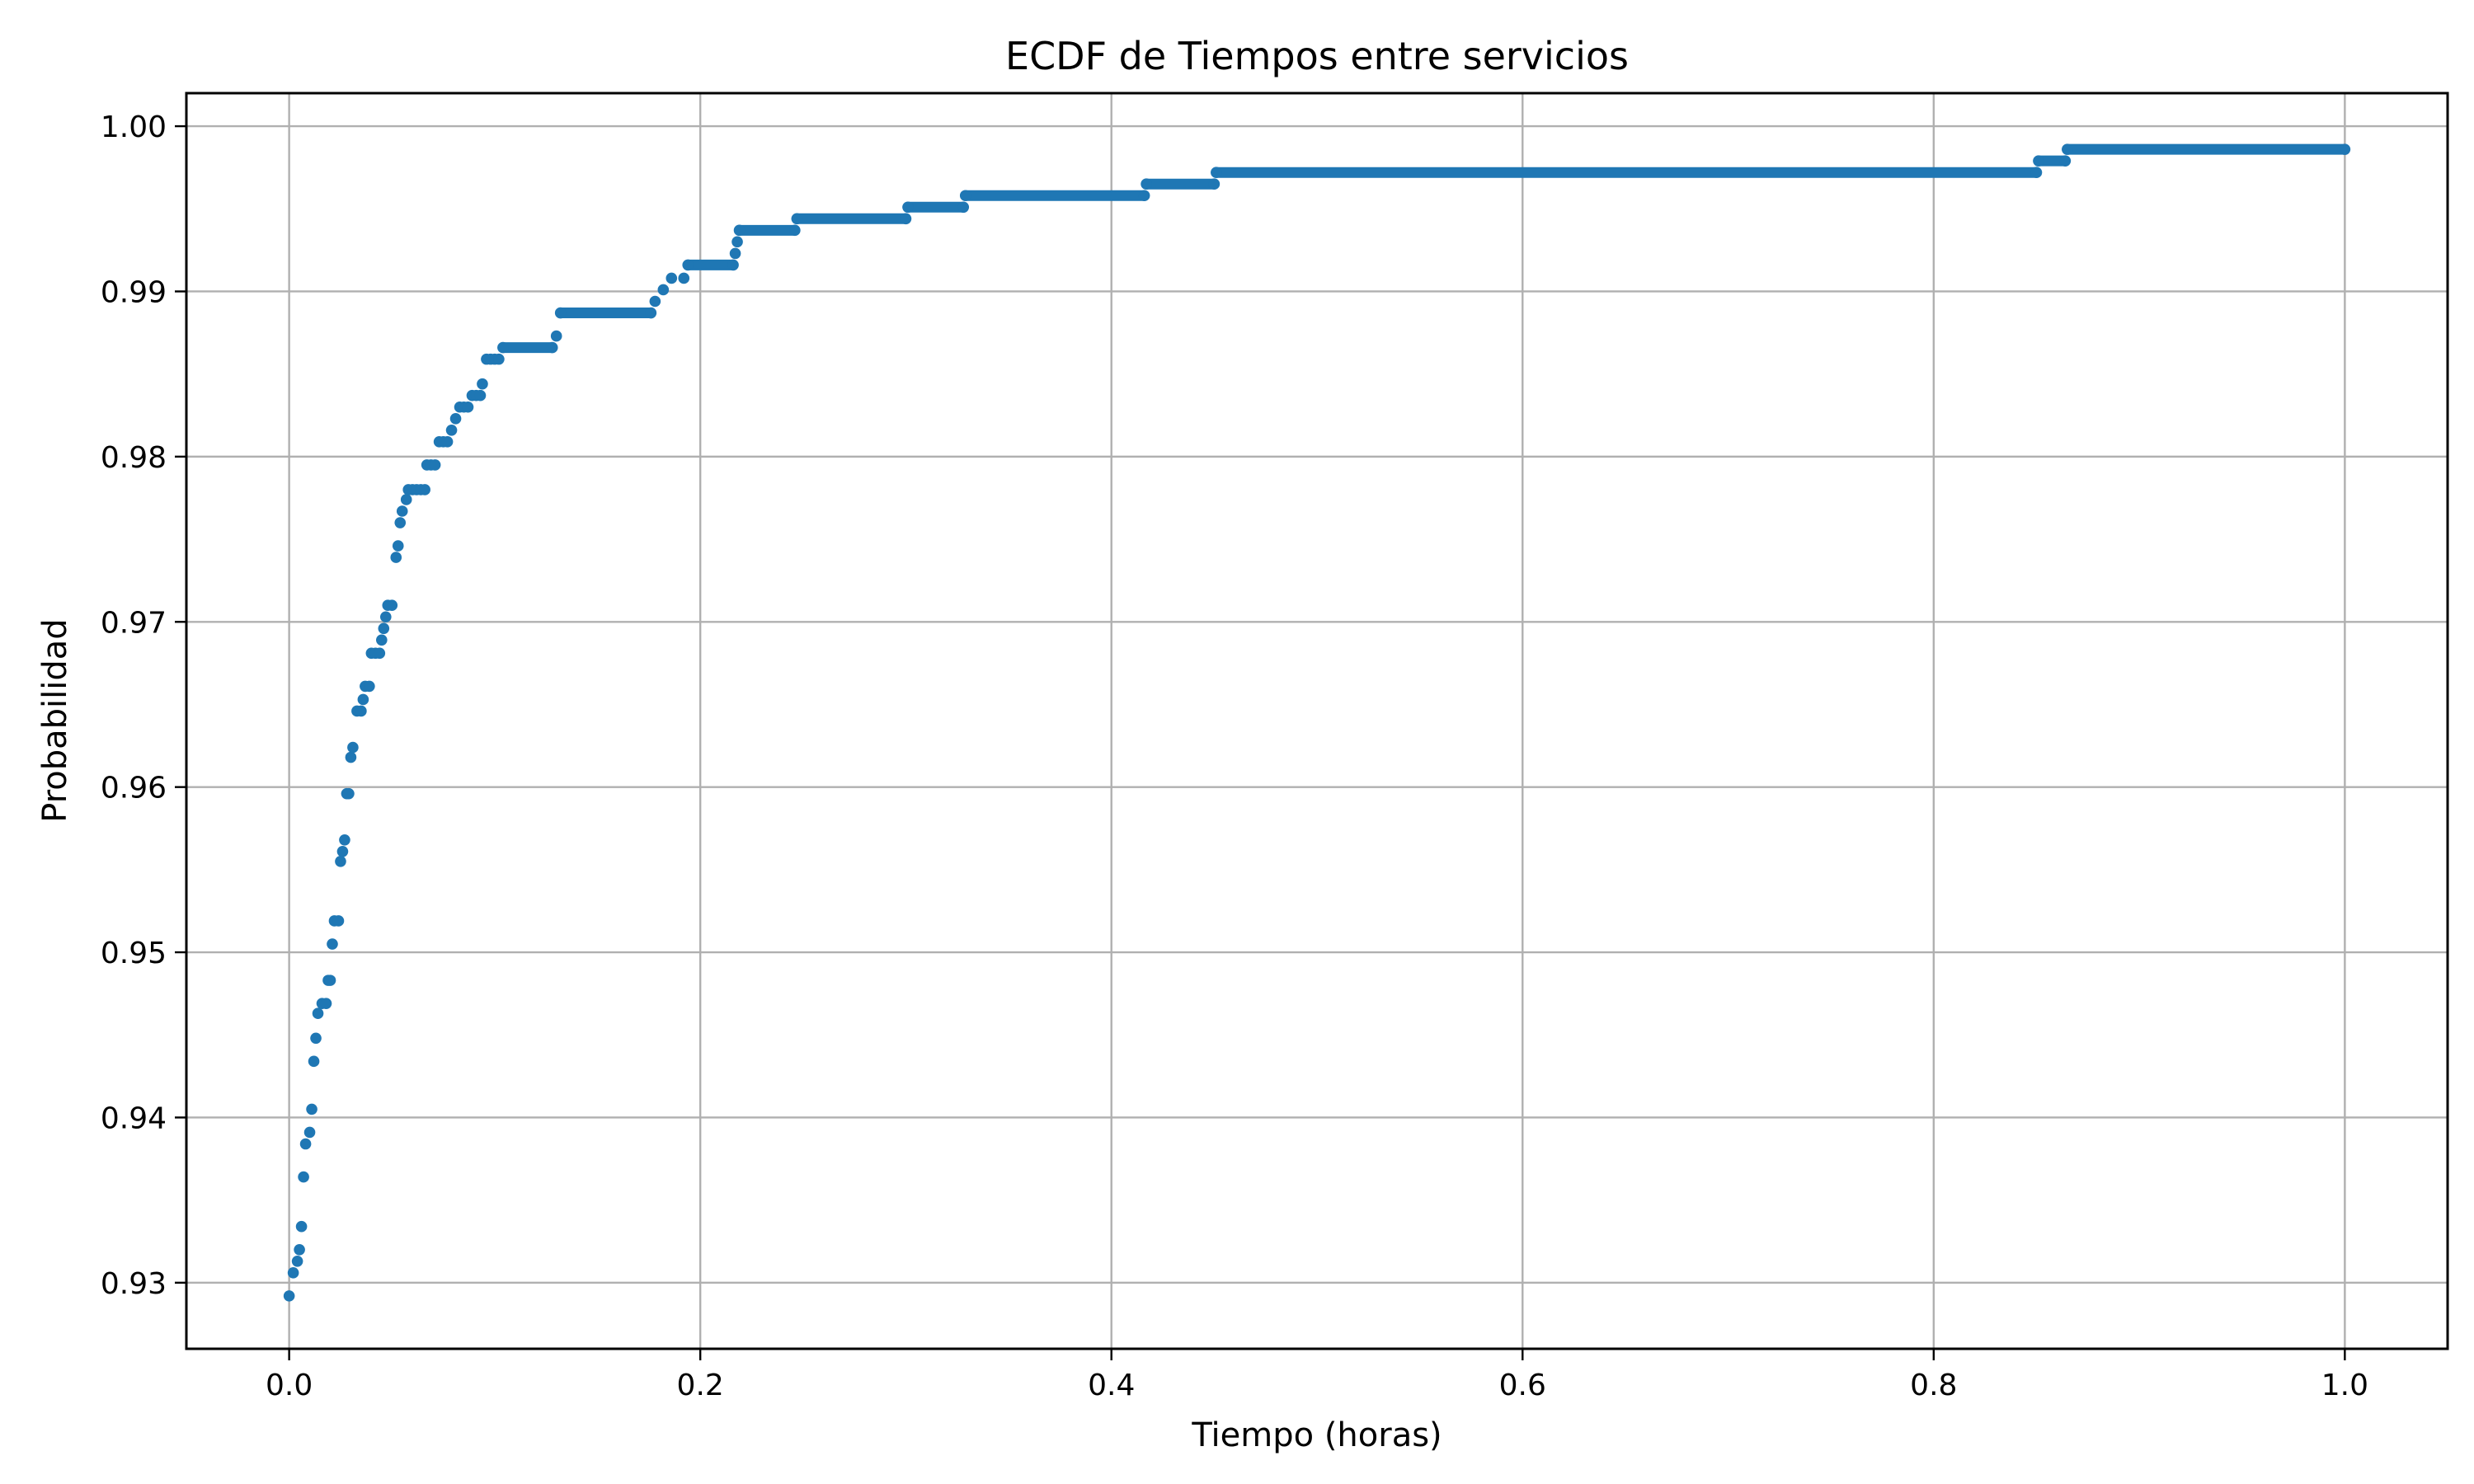  What do you see at coordinates (289, 1385) in the screenshot?
I see `x-tick-label: 0.0` at bounding box center [289, 1385].